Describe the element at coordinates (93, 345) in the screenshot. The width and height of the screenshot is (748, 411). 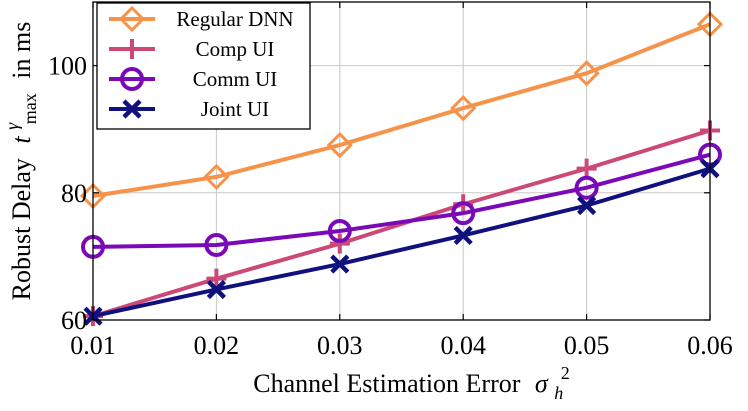
I see `x-tick-label: 0.01` at that location.